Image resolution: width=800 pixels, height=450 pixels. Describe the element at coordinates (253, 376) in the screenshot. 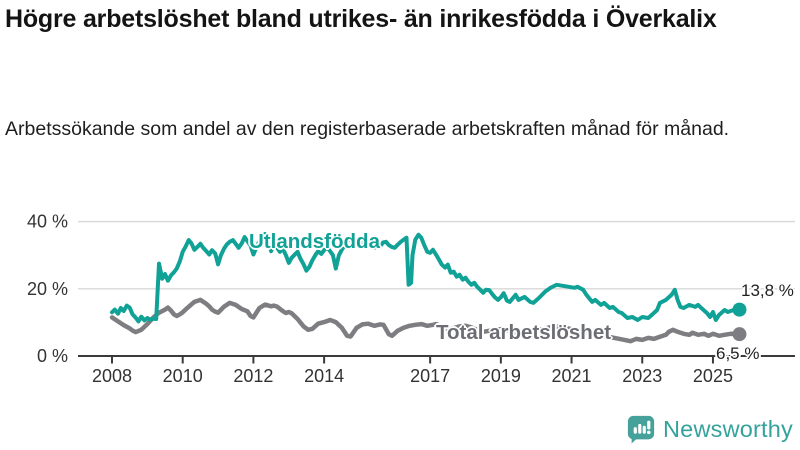

I see `x-tick-label-2012: 2012` at that location.